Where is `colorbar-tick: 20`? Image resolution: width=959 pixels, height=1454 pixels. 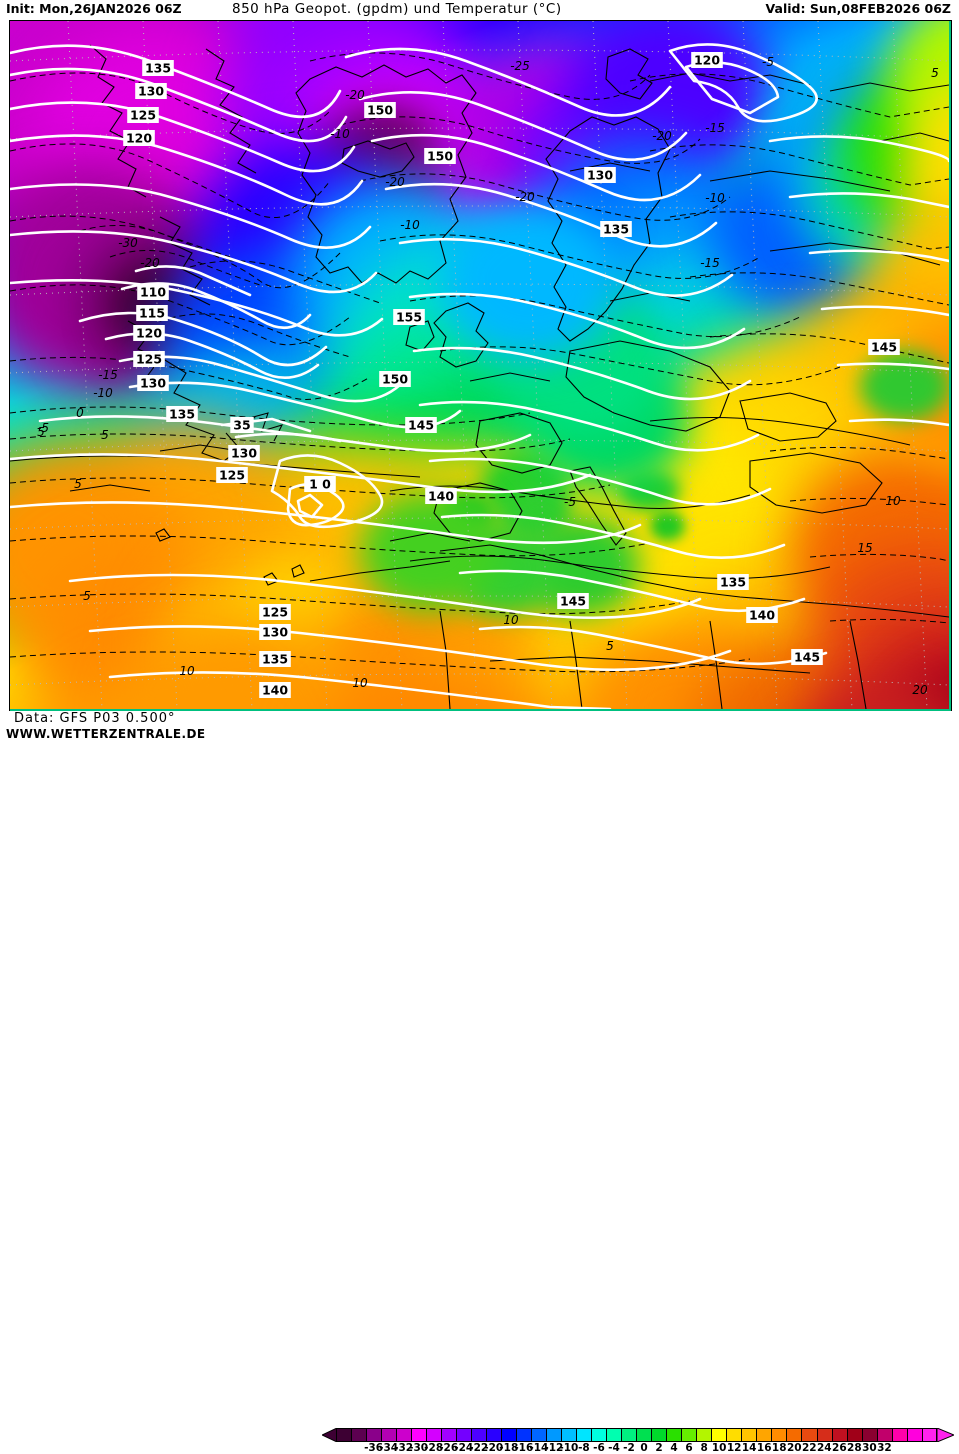
colorbar-tick: 20 is located at coordinates (794, 1448).